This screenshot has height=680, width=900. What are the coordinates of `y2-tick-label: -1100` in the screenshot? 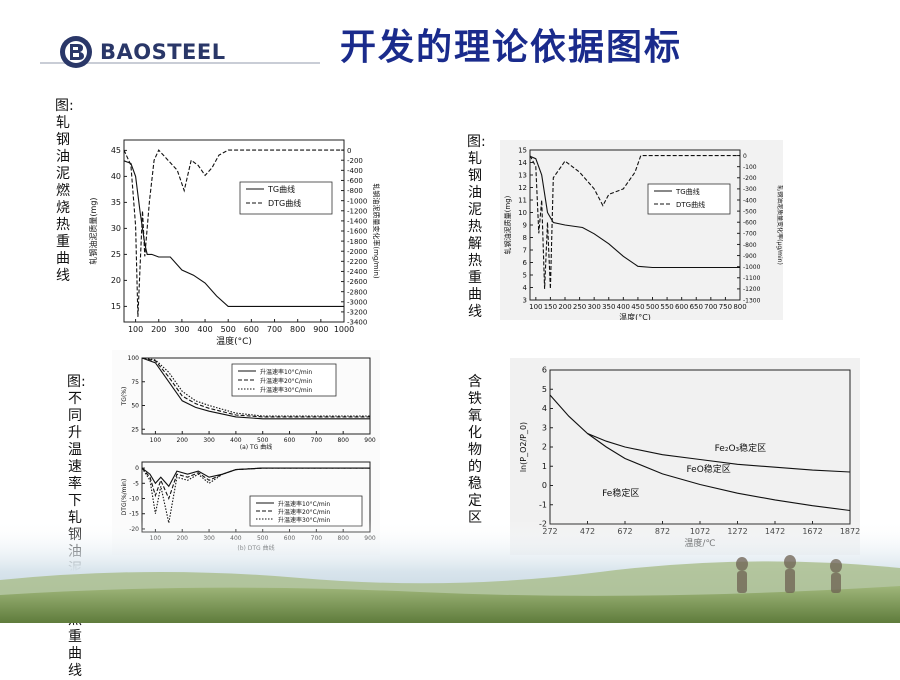 It's located at (752, 278).